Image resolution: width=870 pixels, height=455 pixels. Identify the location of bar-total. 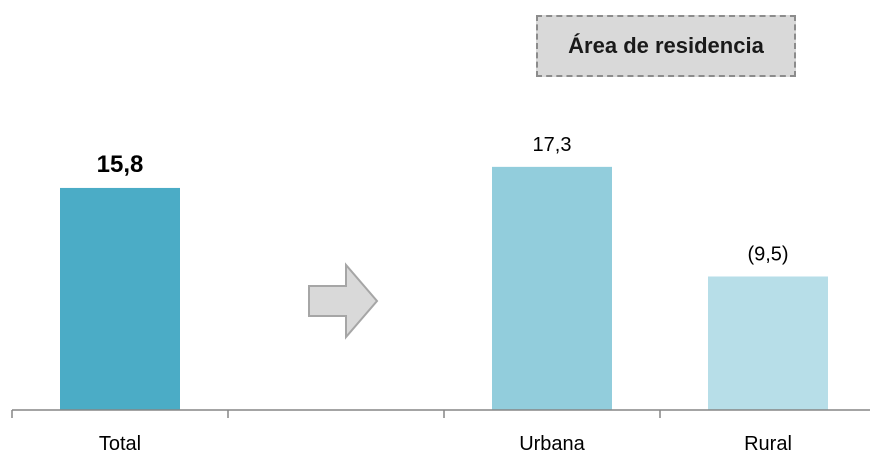
(120, 298).